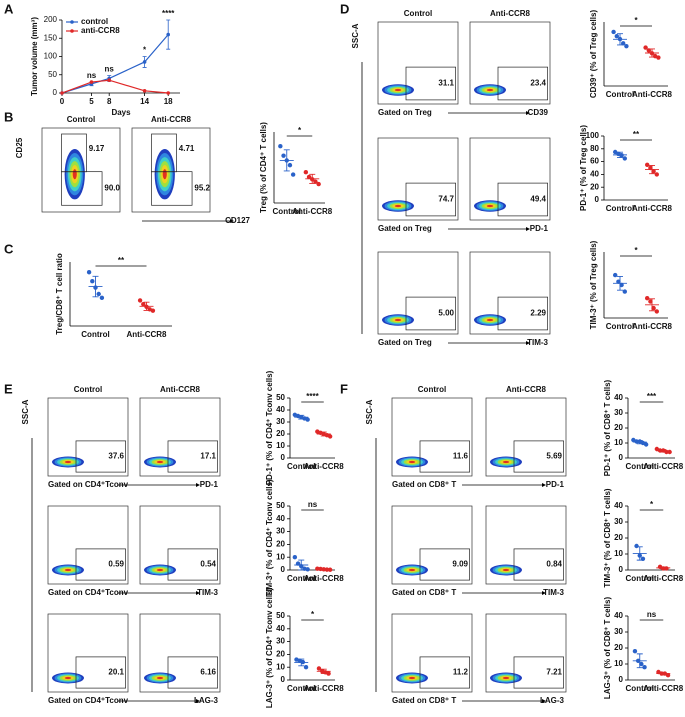 The image size is (685, 717). I want to click on gate-label: Gated on Treg, so click(405, 228).